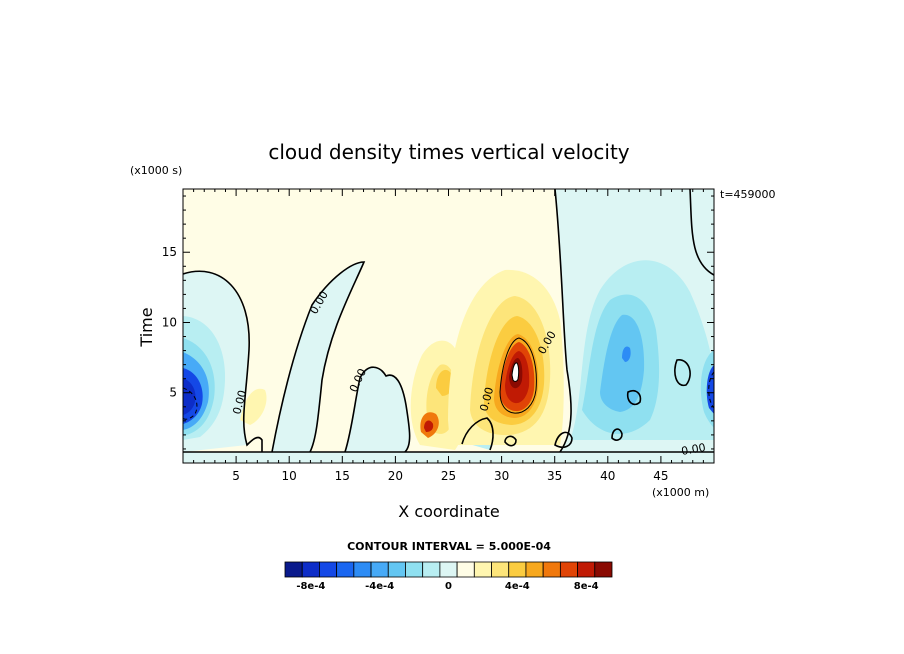  Describe the element at coordinates (236, 476) in the screenshot. I see `x-tick-label: 5` at that location.